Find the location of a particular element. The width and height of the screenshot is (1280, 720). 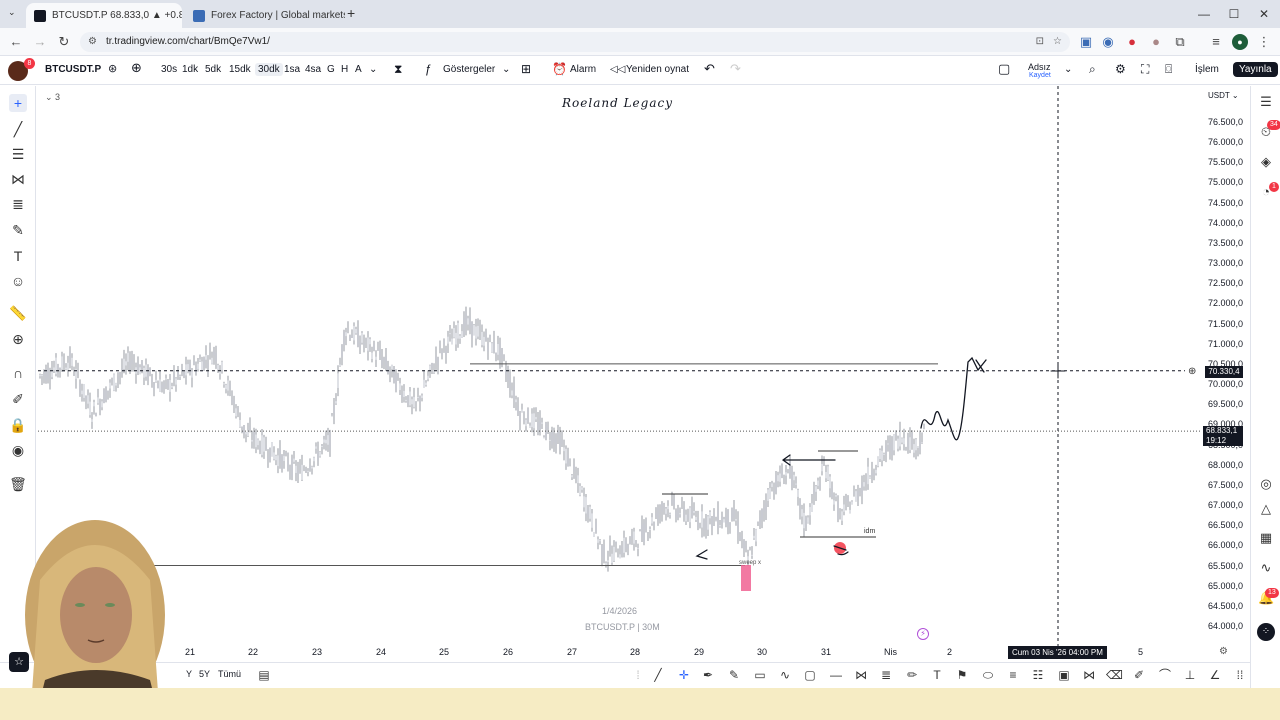

brush-icon: ✎ is located at coordinates (18, 230).